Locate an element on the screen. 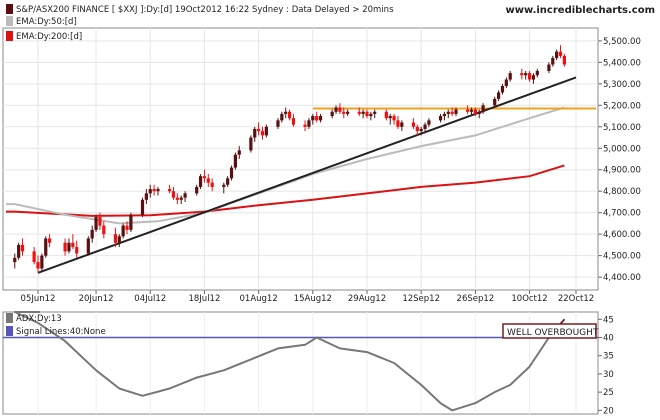 The height and width of the screenshot is (420, 660). ema200-line is located at coordinates (285, 190).